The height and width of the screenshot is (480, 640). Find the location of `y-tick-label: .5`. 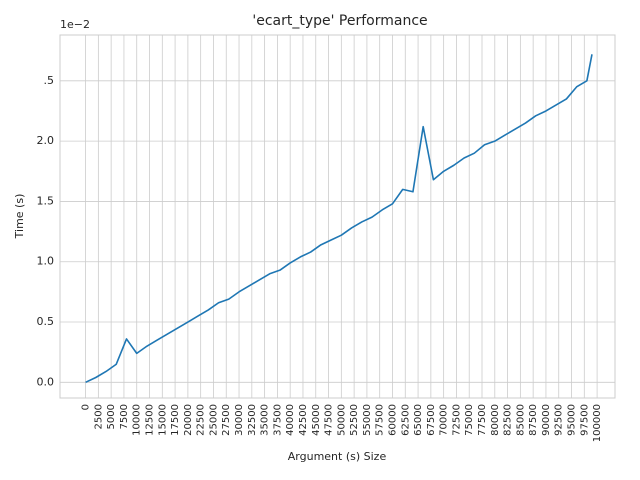

y-tick-label: .5 is located at coordinates (49, 80).